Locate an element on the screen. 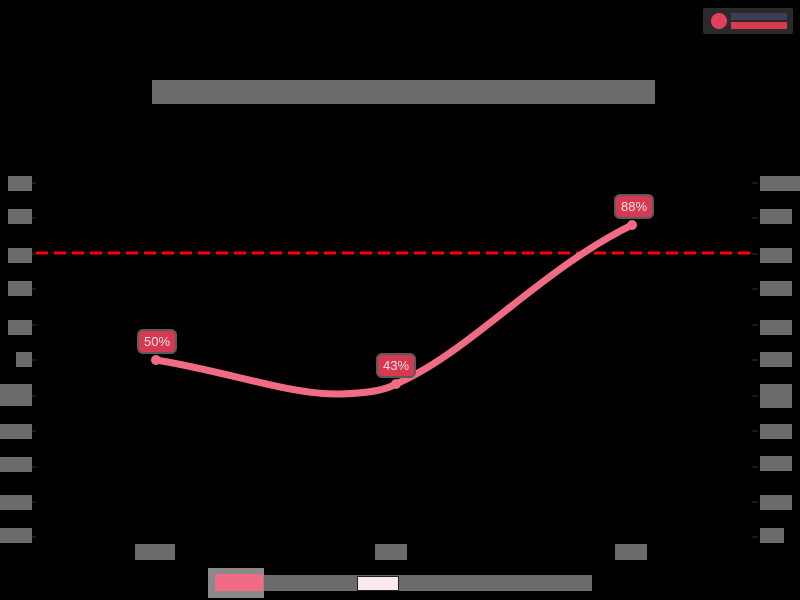  data-label-badge: 50% is located at coordinates (157, 341).